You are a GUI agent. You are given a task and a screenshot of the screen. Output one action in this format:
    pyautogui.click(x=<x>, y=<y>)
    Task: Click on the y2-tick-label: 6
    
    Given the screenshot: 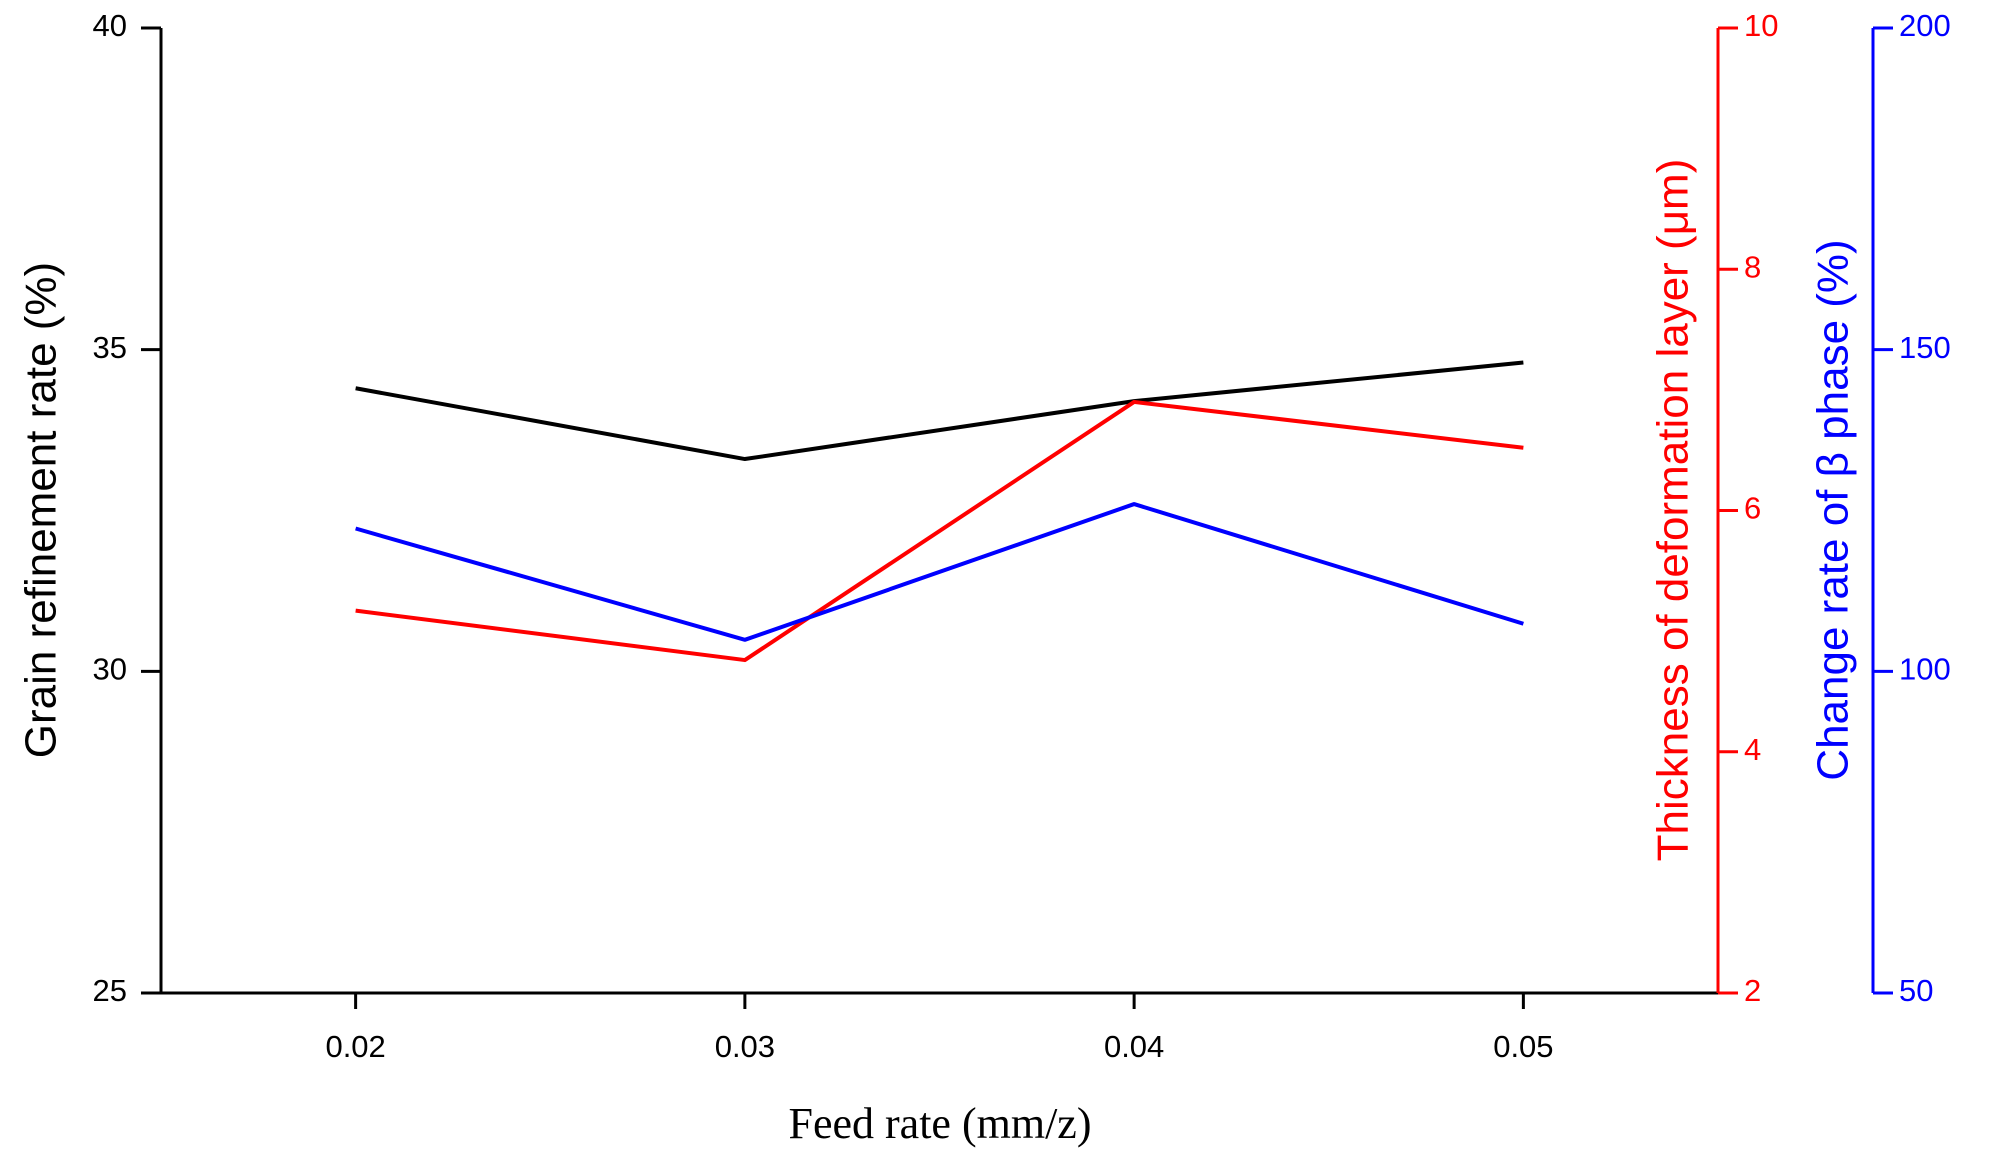 What is the action you would take?
    pyautogui.click(x=1752, y=508)
    